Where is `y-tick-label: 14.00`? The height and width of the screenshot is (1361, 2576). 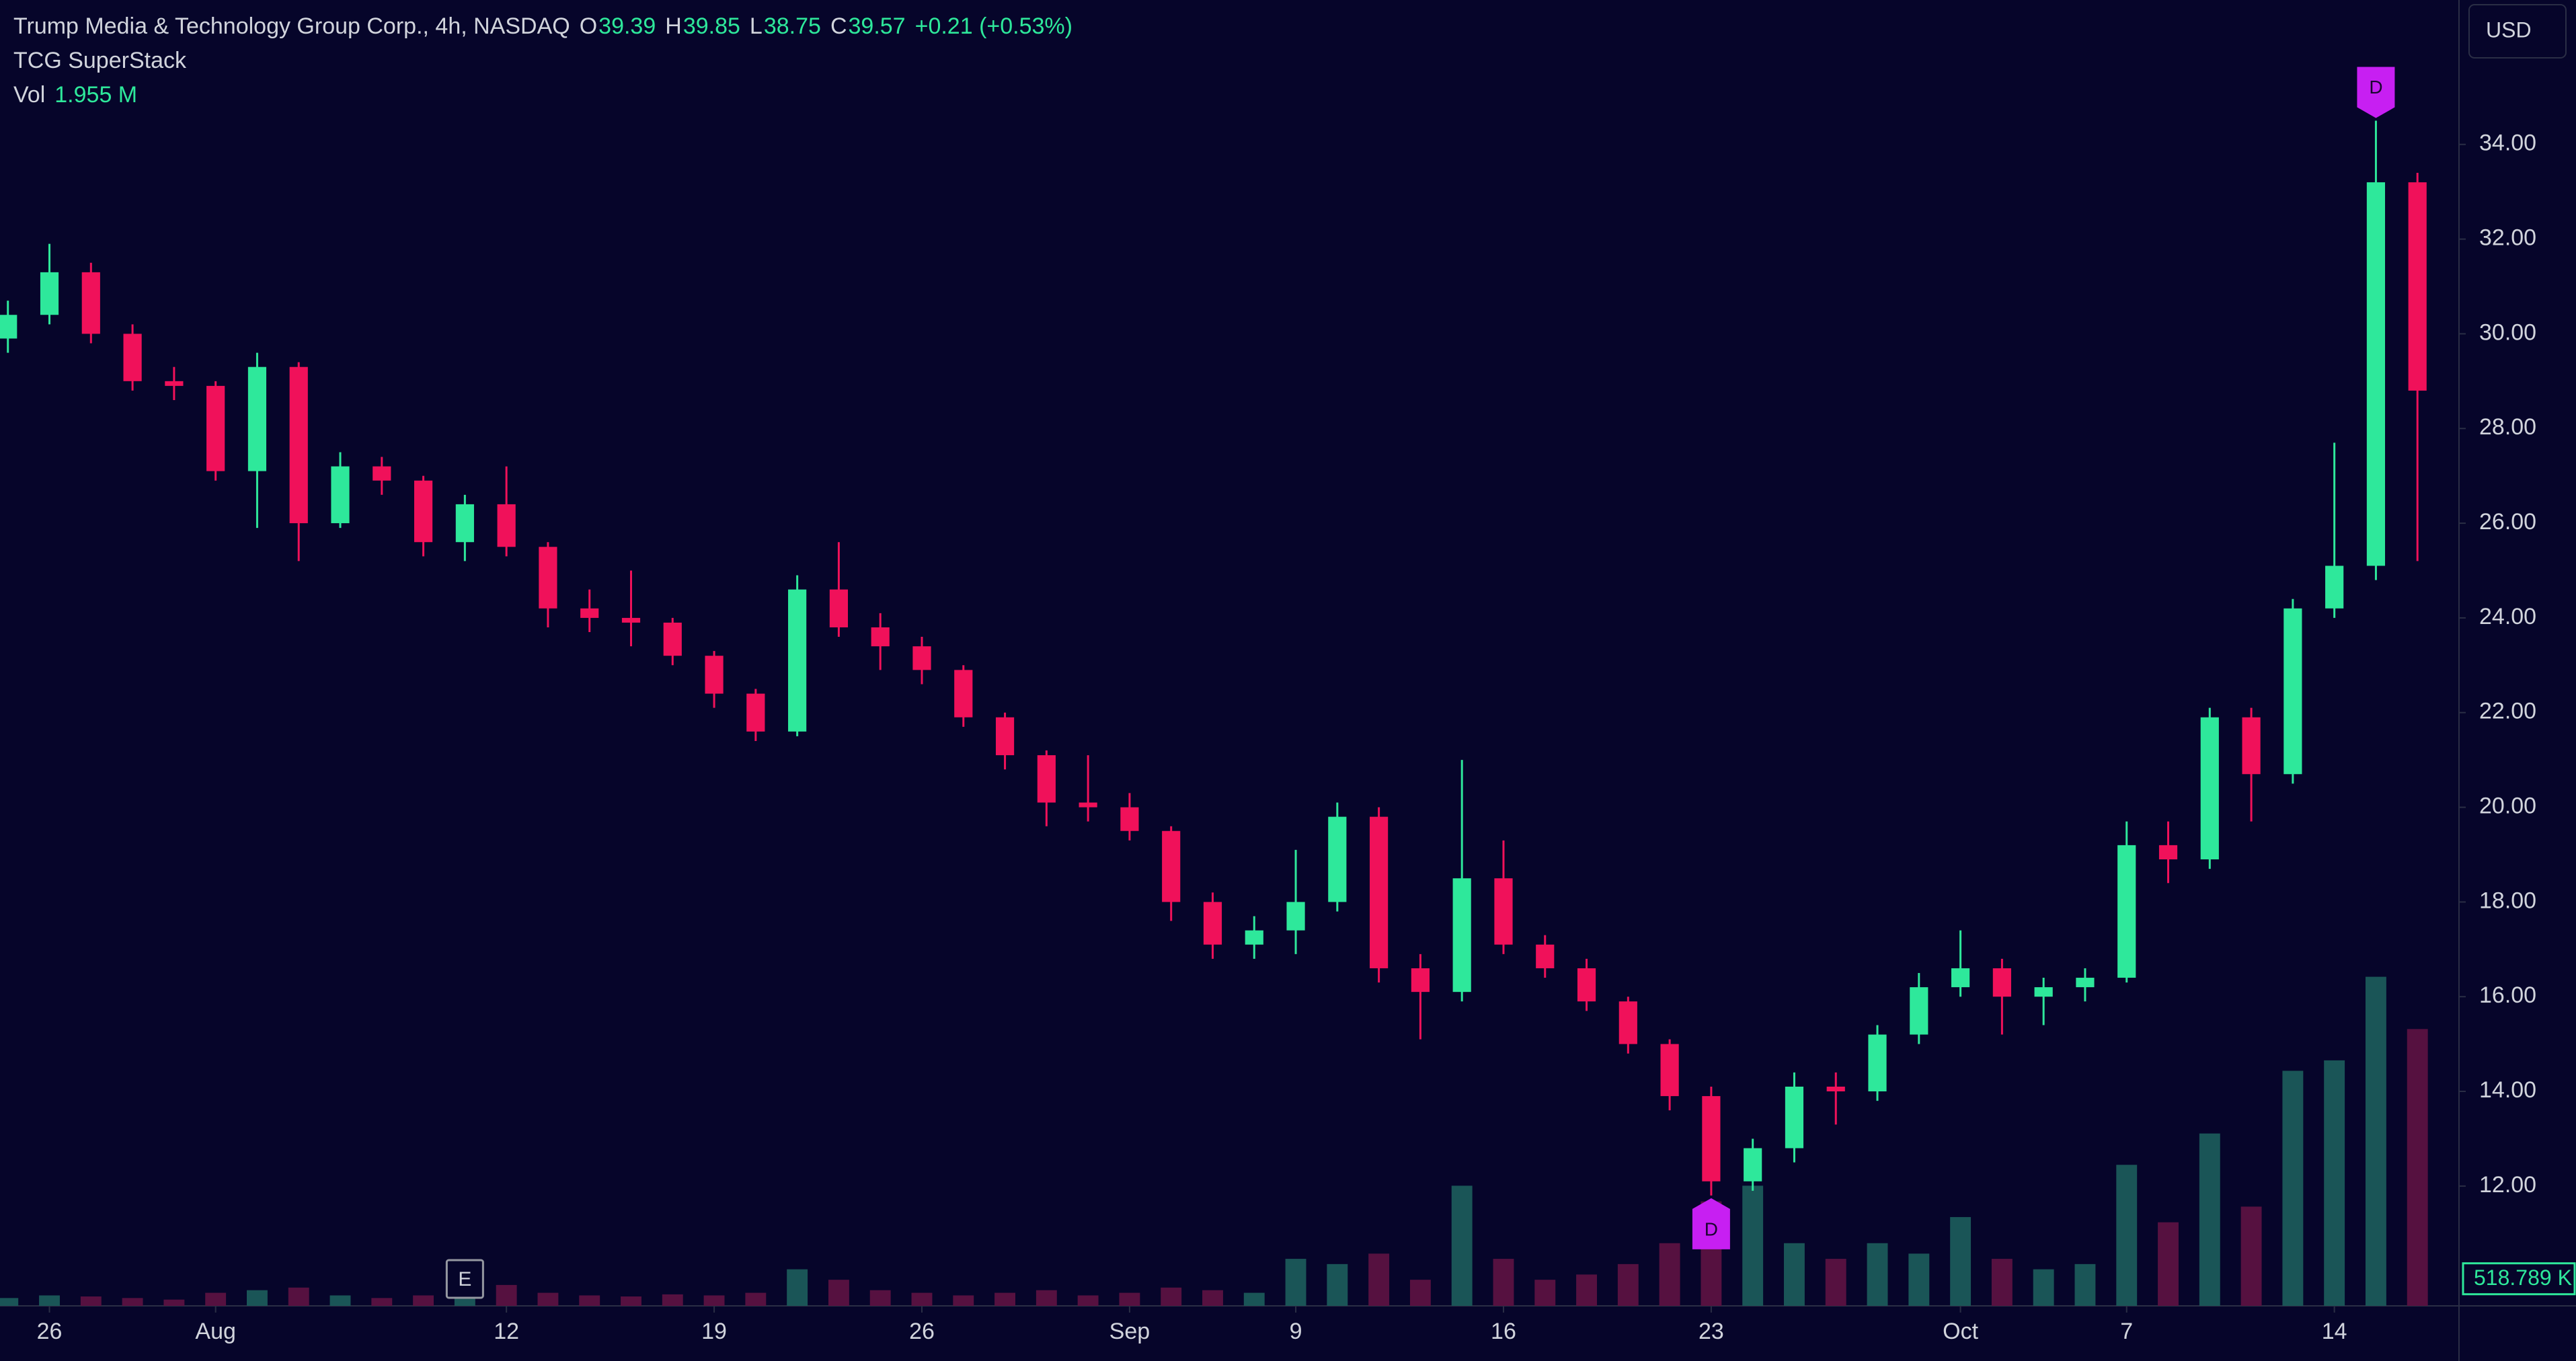
y-tick-label: 14.00 is located at coordinates (2508, 1090).